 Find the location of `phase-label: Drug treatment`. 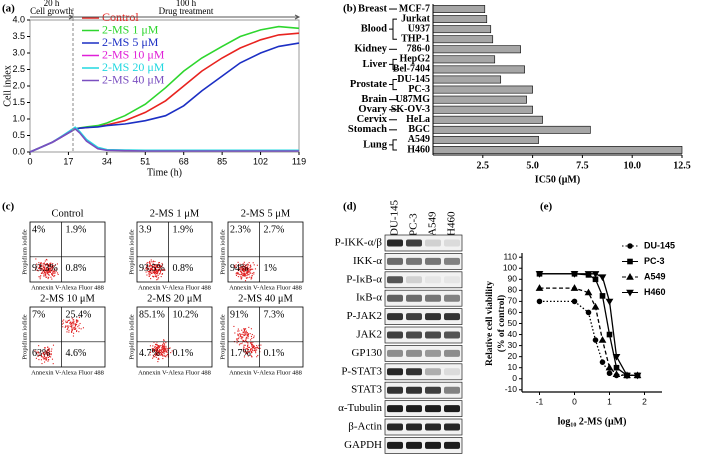

phase-label: Drug treatment is located at coordinates (186, 11).